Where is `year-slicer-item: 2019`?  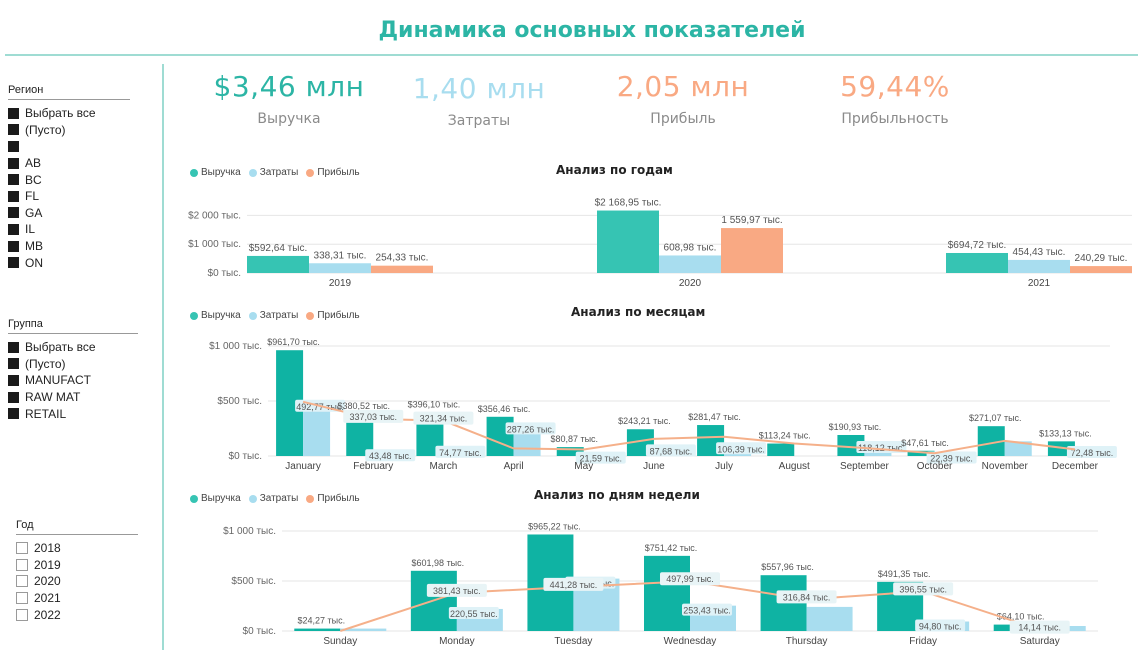 year-slicer-item: 2019 is located at coordinates (77, 565).